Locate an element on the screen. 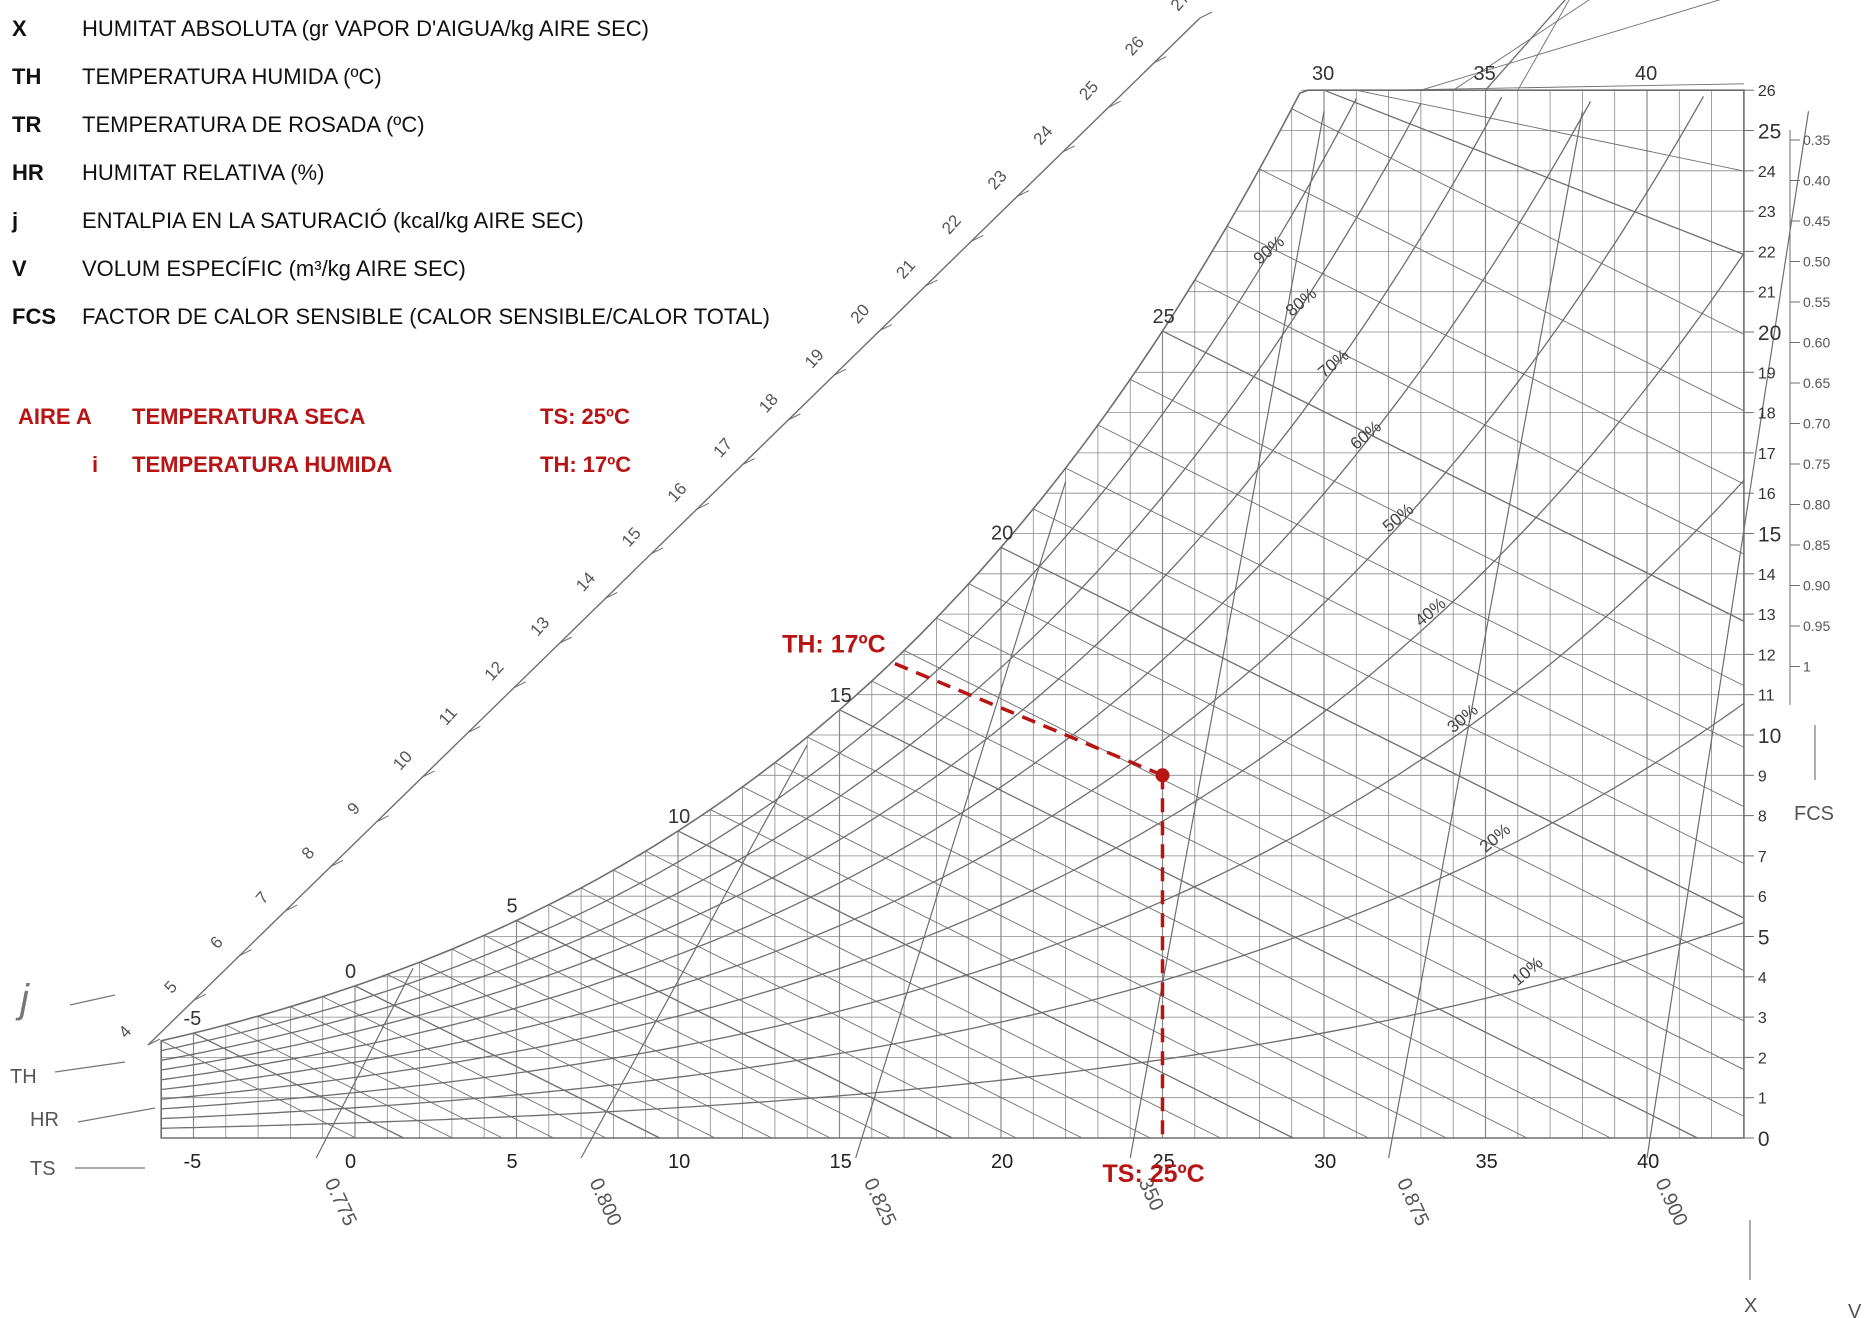 This screenshot has height=1318, width=1867. th-marker: TH is located at coordinates (23, 1077).